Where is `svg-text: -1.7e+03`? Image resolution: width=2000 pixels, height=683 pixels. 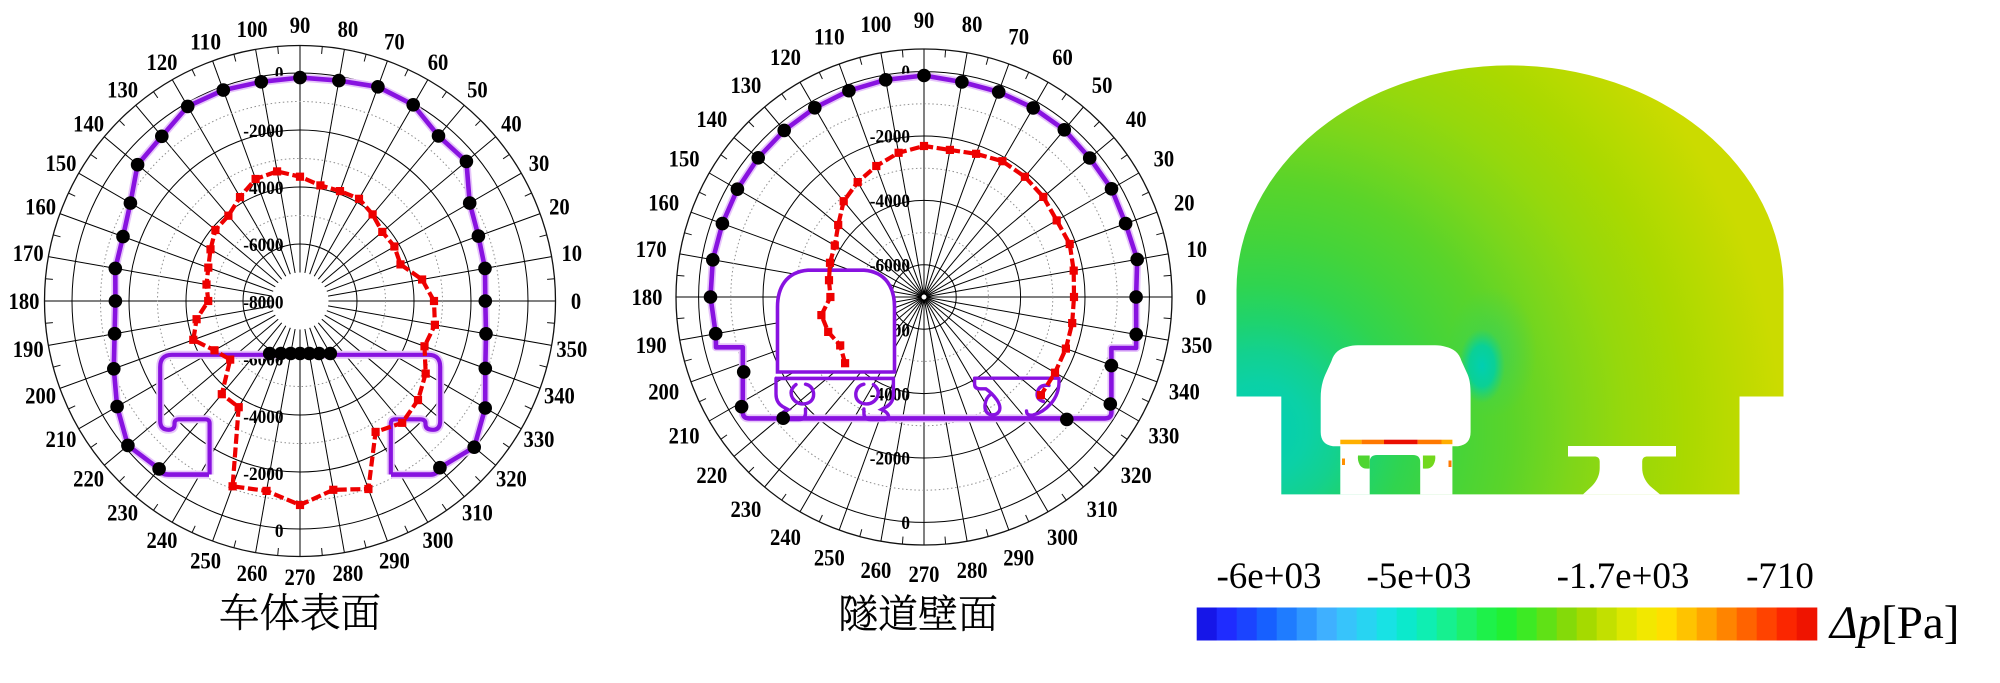
svg-text: -1.7e+03 is located at coordinates (1623, 576).